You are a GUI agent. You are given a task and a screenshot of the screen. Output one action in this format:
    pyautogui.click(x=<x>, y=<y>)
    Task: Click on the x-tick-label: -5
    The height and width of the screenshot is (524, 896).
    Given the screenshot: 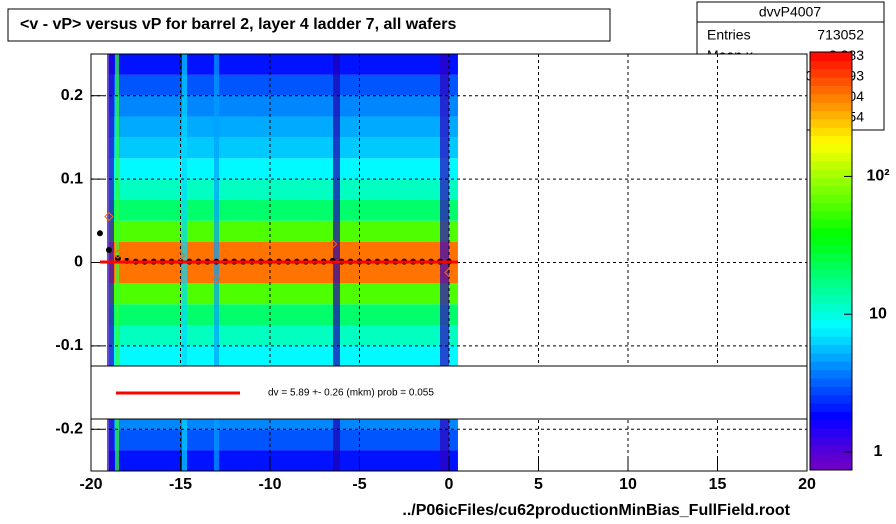 What is the action you would take?
    pyautogui.click(x=359, y=484)
    